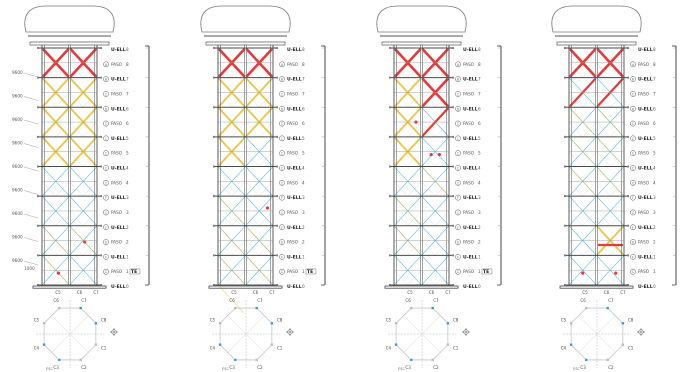 The image size is (680, 372). I want to click on damage-marker, so click(267, 208).